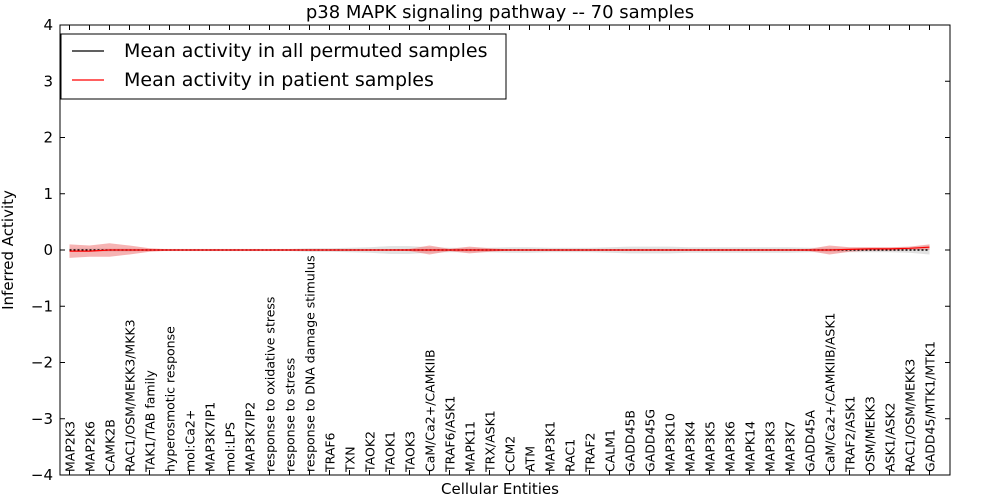 The width and height of the screenshot is (1000, 500). What do you see at coordinates (530, 459) in the screenshot?
I see `x-tick-label: ATM` at bounding box center [530, 459].